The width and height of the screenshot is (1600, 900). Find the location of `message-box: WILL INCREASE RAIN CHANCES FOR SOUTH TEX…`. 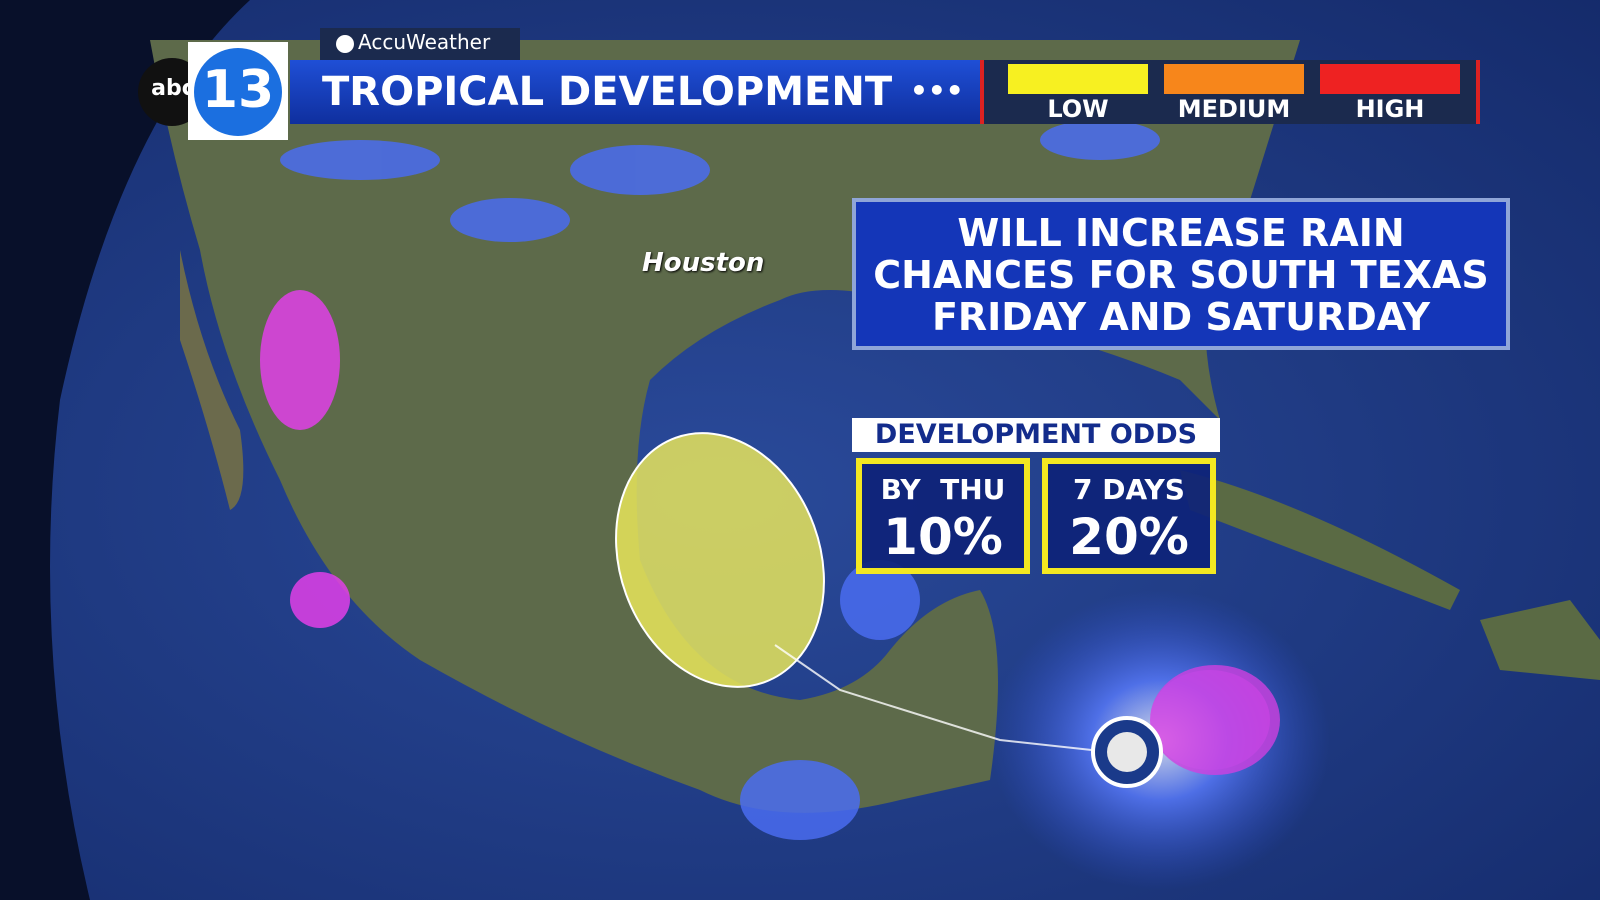

message-box: WILL INCREASE RAIN CHANCES FOR SOUTH TEX… is located at coordinates (1181, 274).